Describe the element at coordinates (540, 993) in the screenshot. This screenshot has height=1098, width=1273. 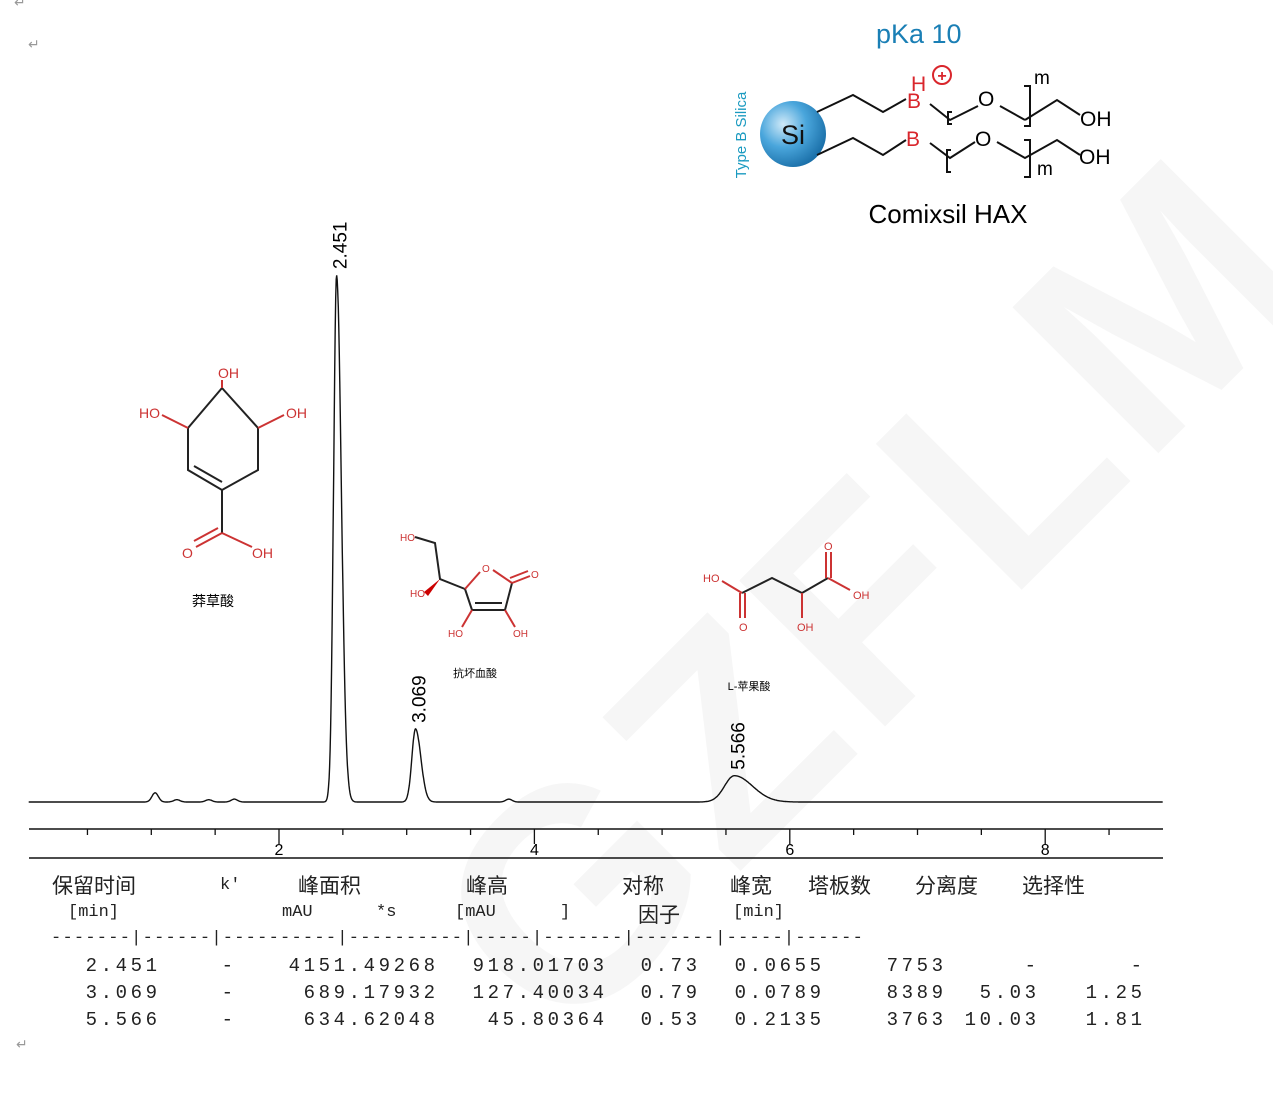
I see `table-cell: 127.40034` at that location.